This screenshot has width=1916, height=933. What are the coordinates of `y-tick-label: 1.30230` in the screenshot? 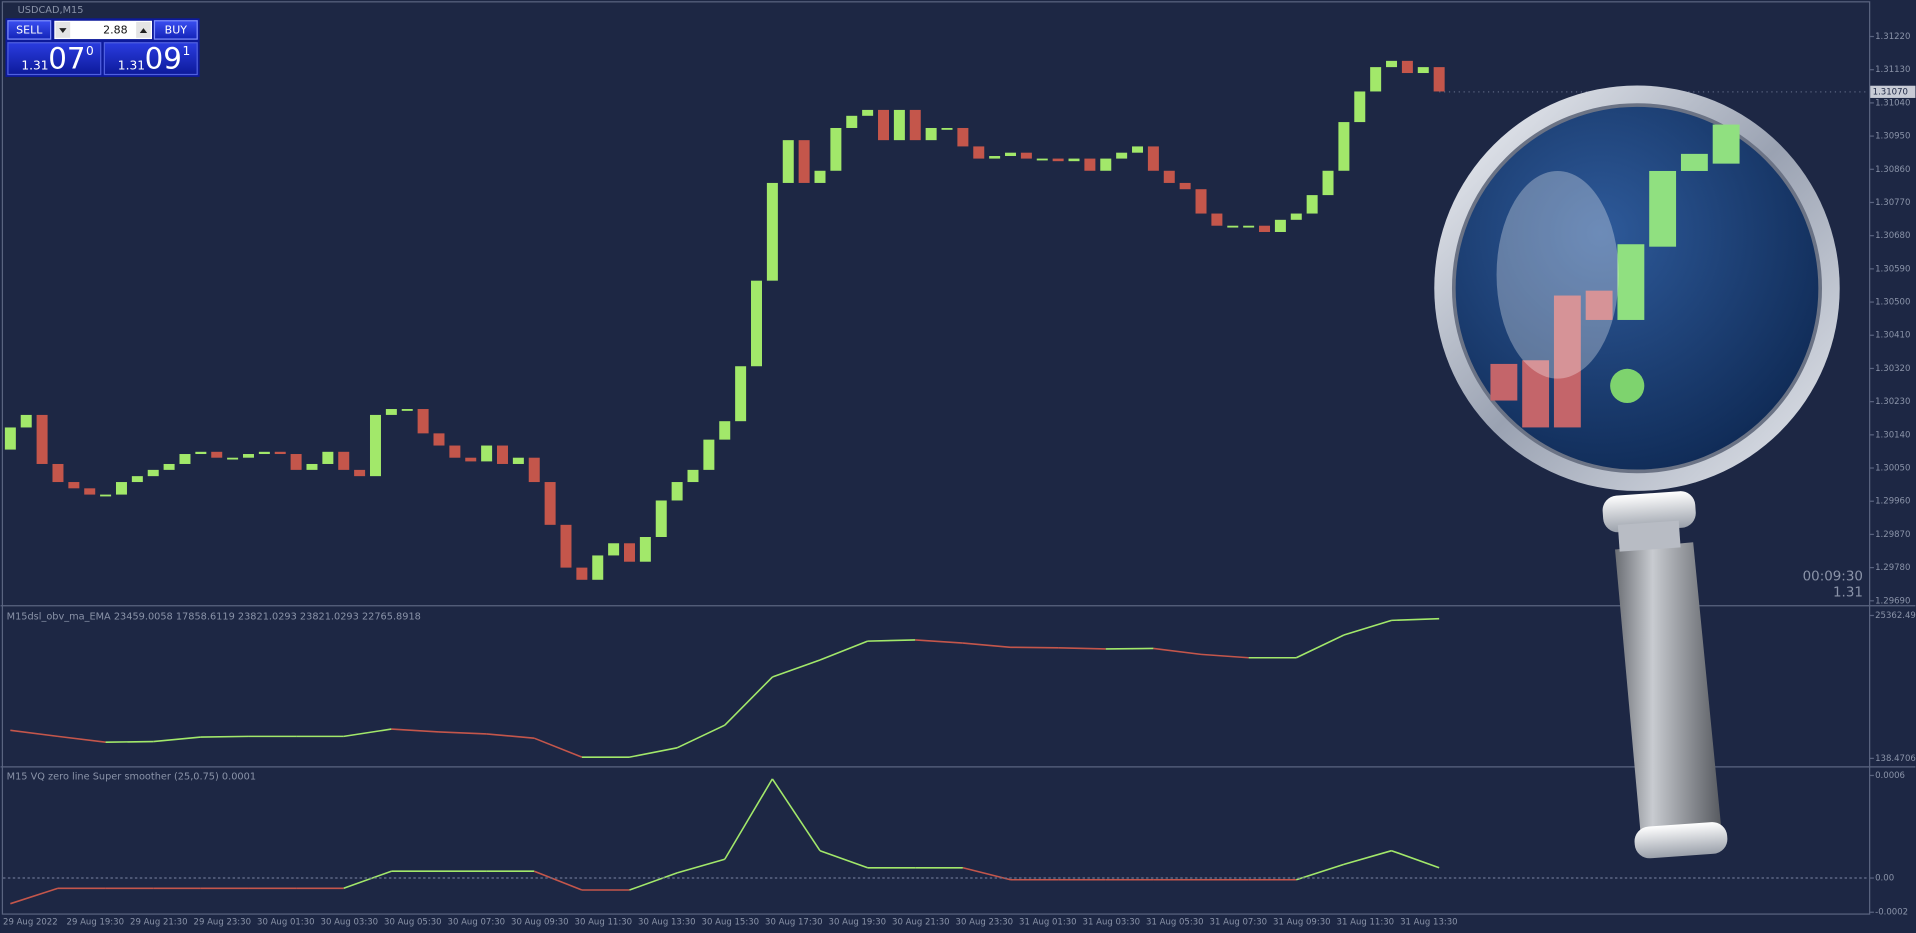 It's located at (1892, 402).